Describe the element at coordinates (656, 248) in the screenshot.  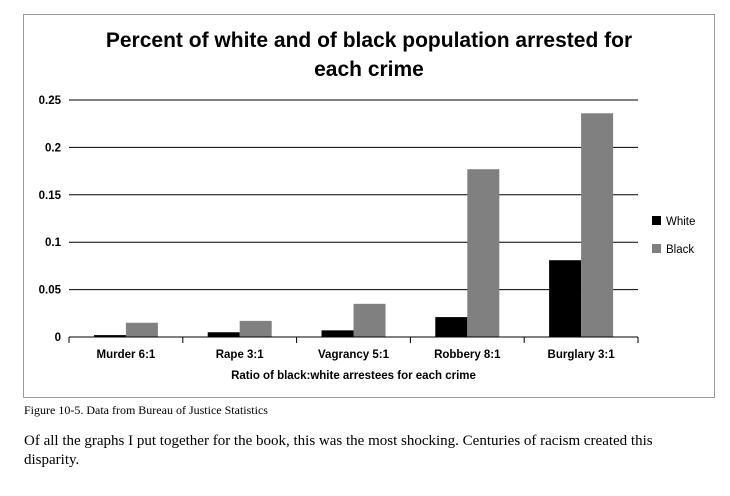
I see `legend-swatch-black` at that location.